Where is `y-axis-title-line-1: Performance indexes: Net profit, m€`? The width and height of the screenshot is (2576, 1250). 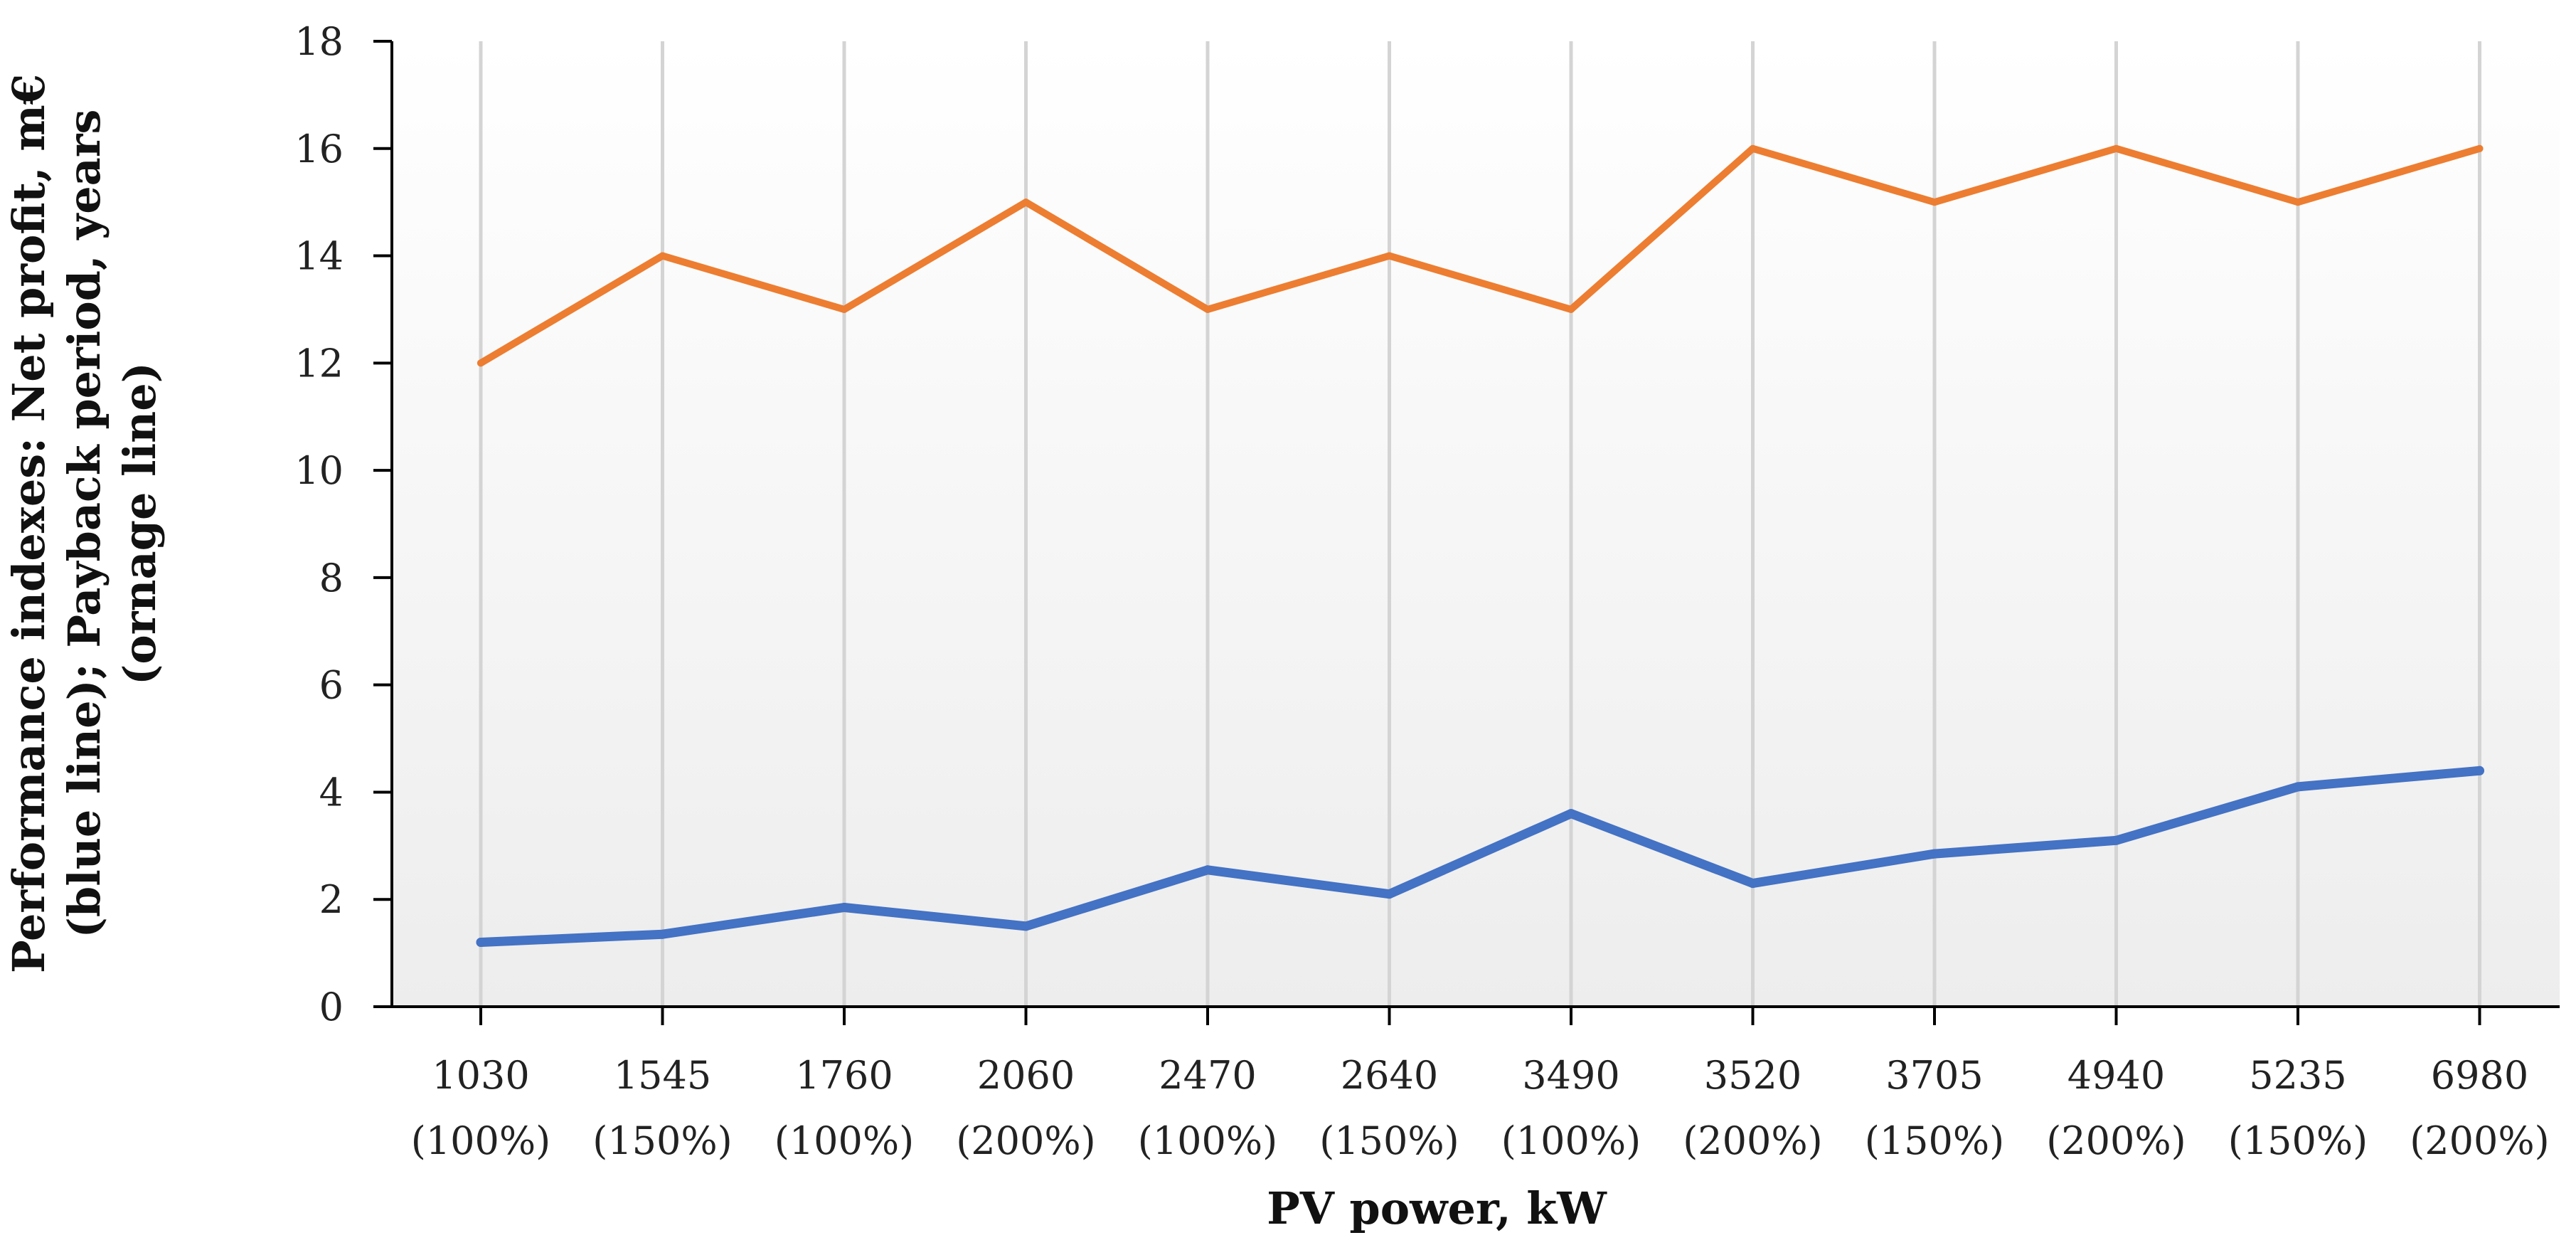
y-axis-title-line-1: Performance indexes: Net profit, m€ is located at coordinates (29, 523).